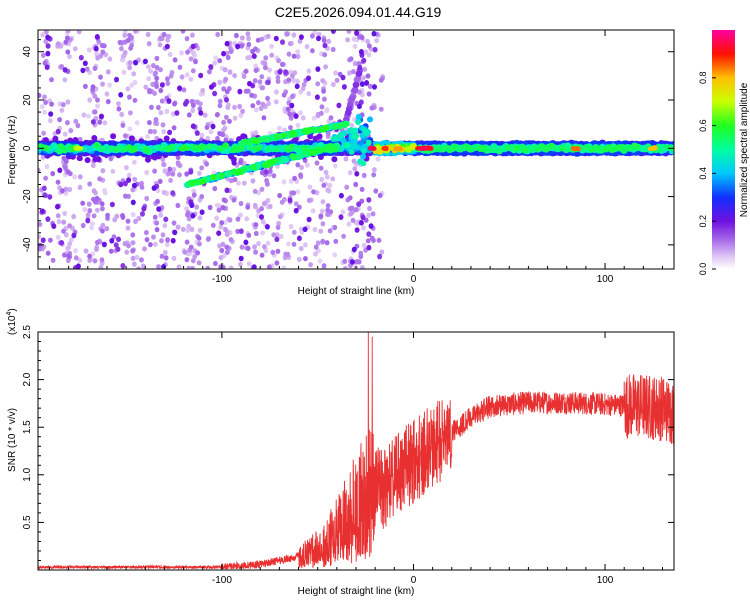 The height and width of the screenshot is (605, 750). What do you see at coordinates (703, 78) in the screenshot?
I see `colorbar-tick-label: 0.8` at bounding box center [703, 78].